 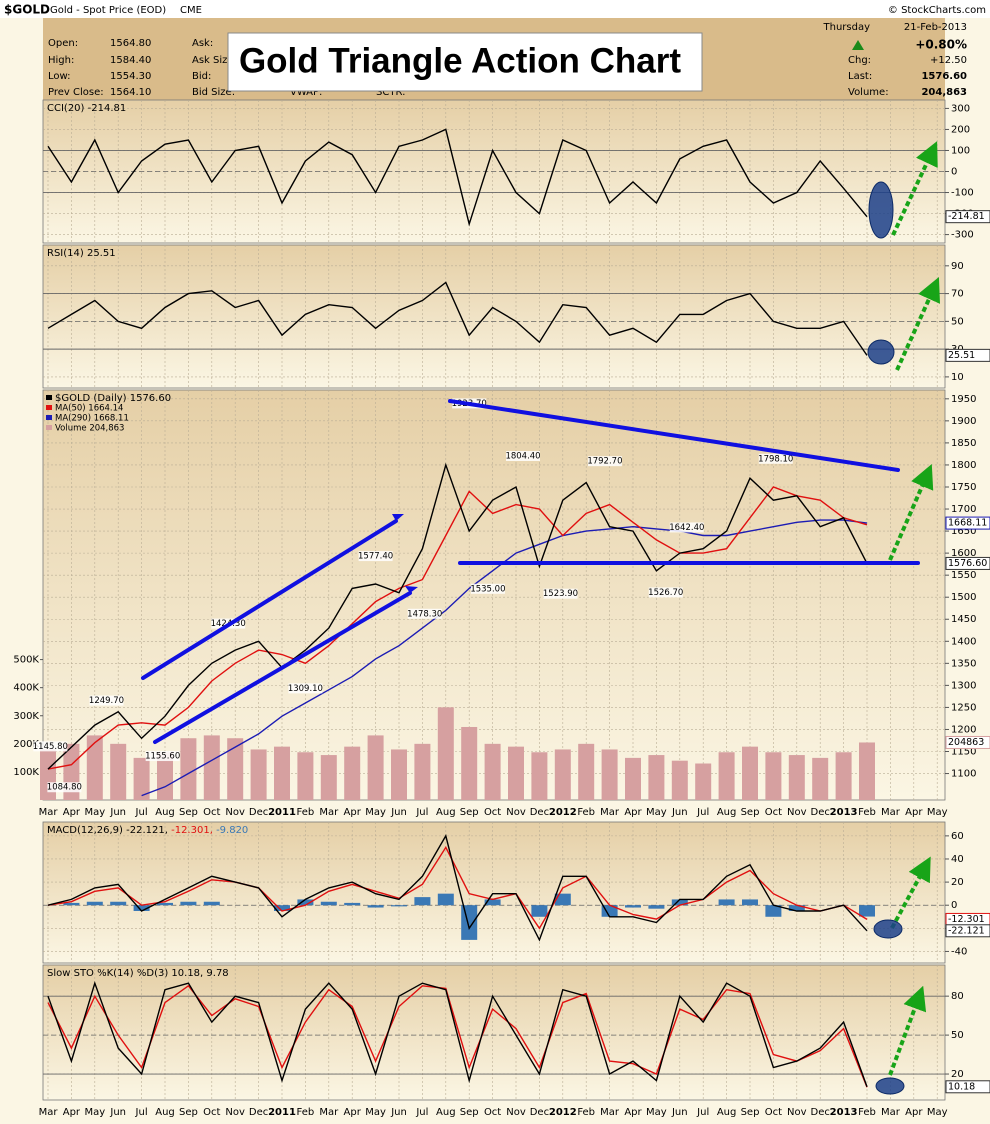 I want to click on legend-entry: MA(50) 1664.14, so click(x=89, y=409).